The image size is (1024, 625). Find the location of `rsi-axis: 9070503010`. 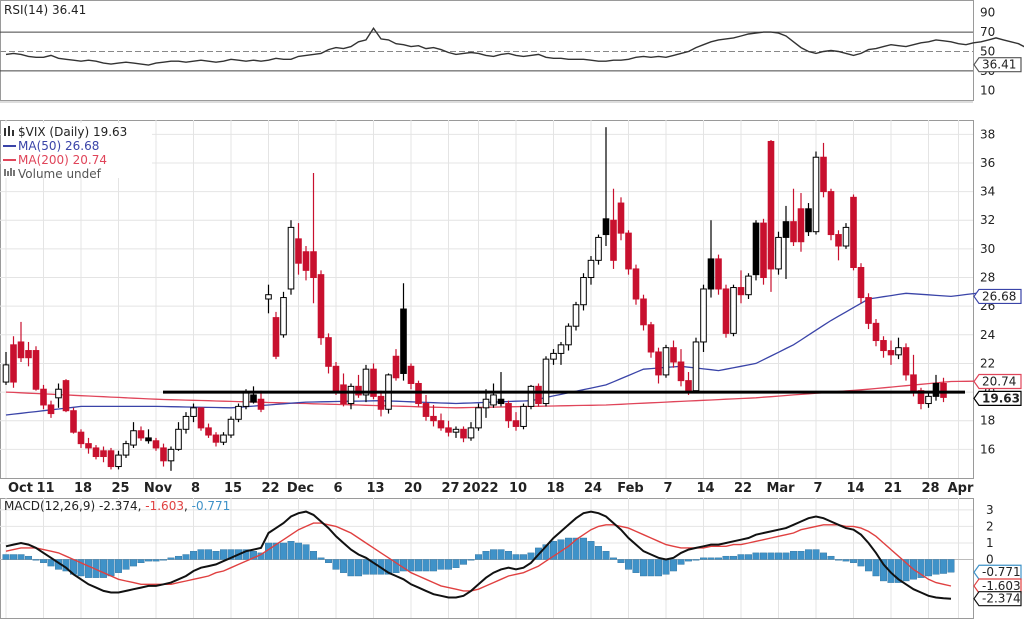

rsi-axis: 9070503010 is located at coordinates (987, 52).